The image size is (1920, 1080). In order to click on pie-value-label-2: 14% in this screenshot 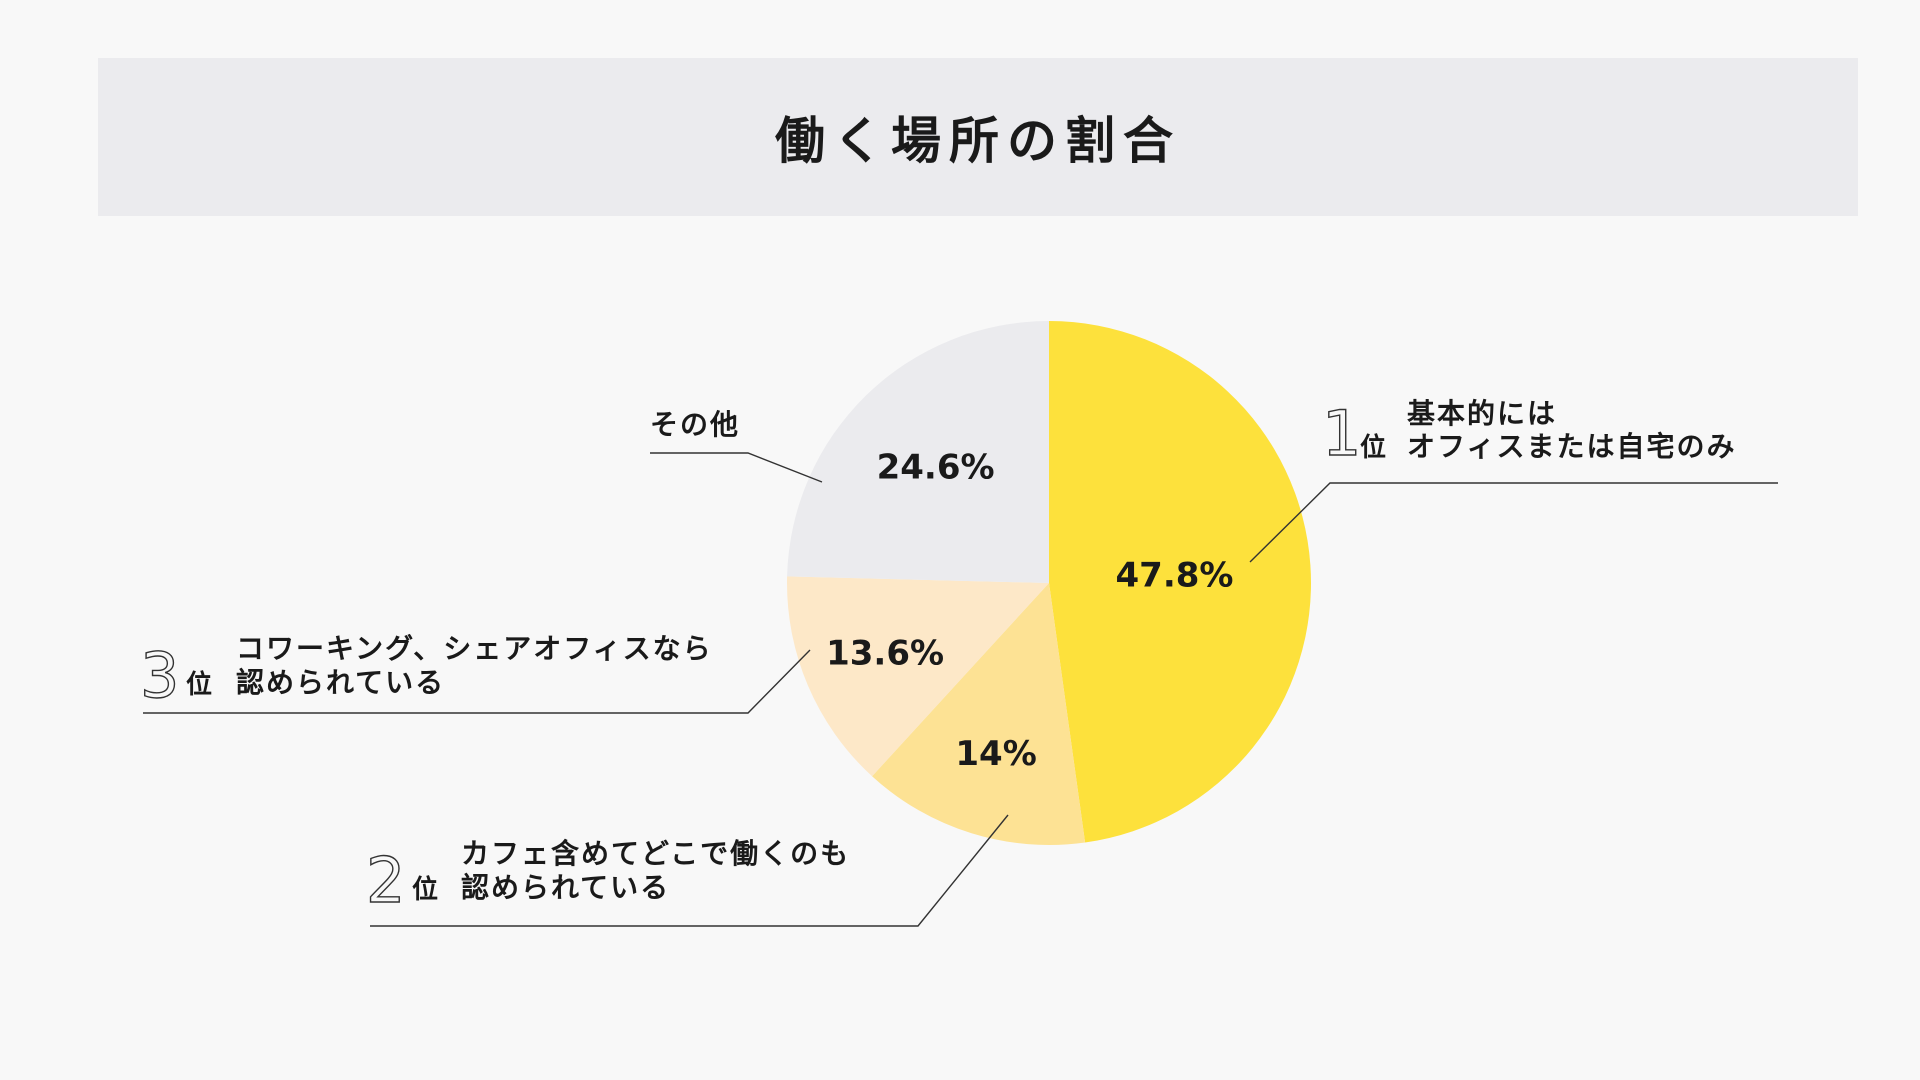, I will do `click(995, 754)`.